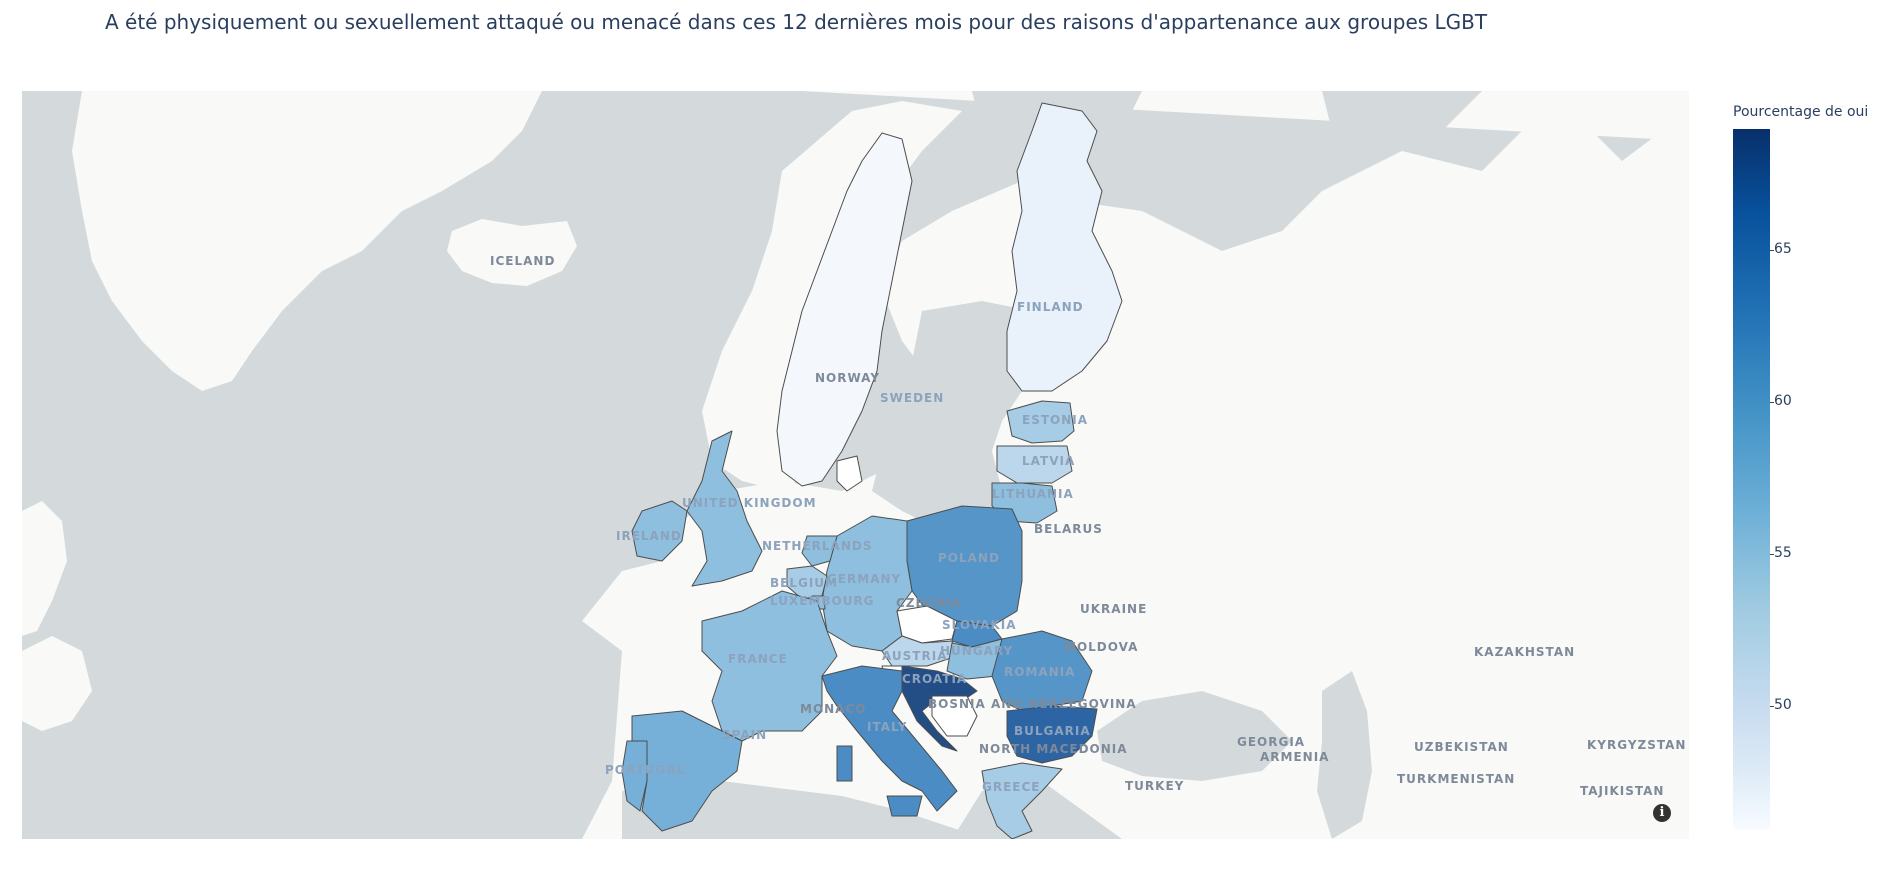 Image resolution: width=1904 pixels, height=888 pixels. What do you see at coordinates (802, 810) in the screenshot?
I see `mediterranean-sea` at bounding box center [802, 810].